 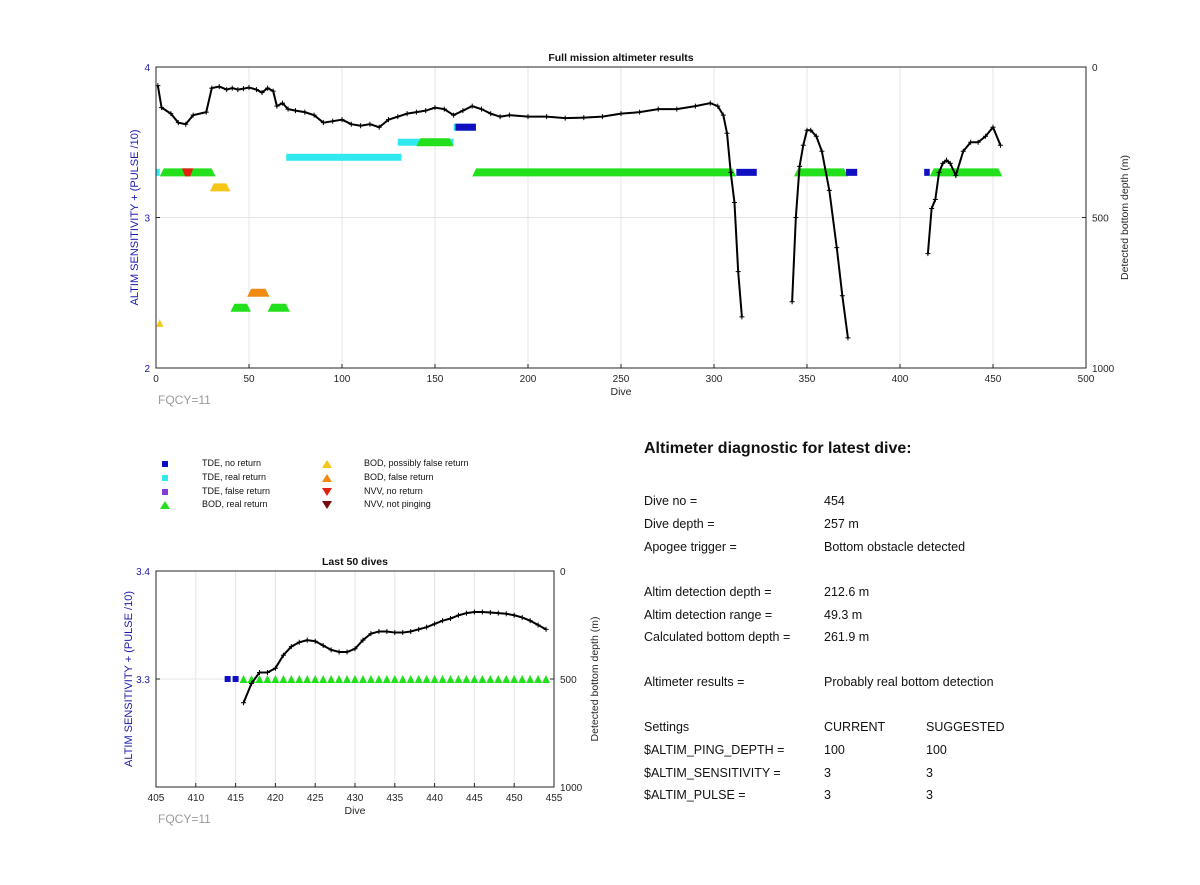 What do you see at coordinates (834, 501) in the screenshot?
I see `dive-no-value: 454` at bounding box center [834, 501].